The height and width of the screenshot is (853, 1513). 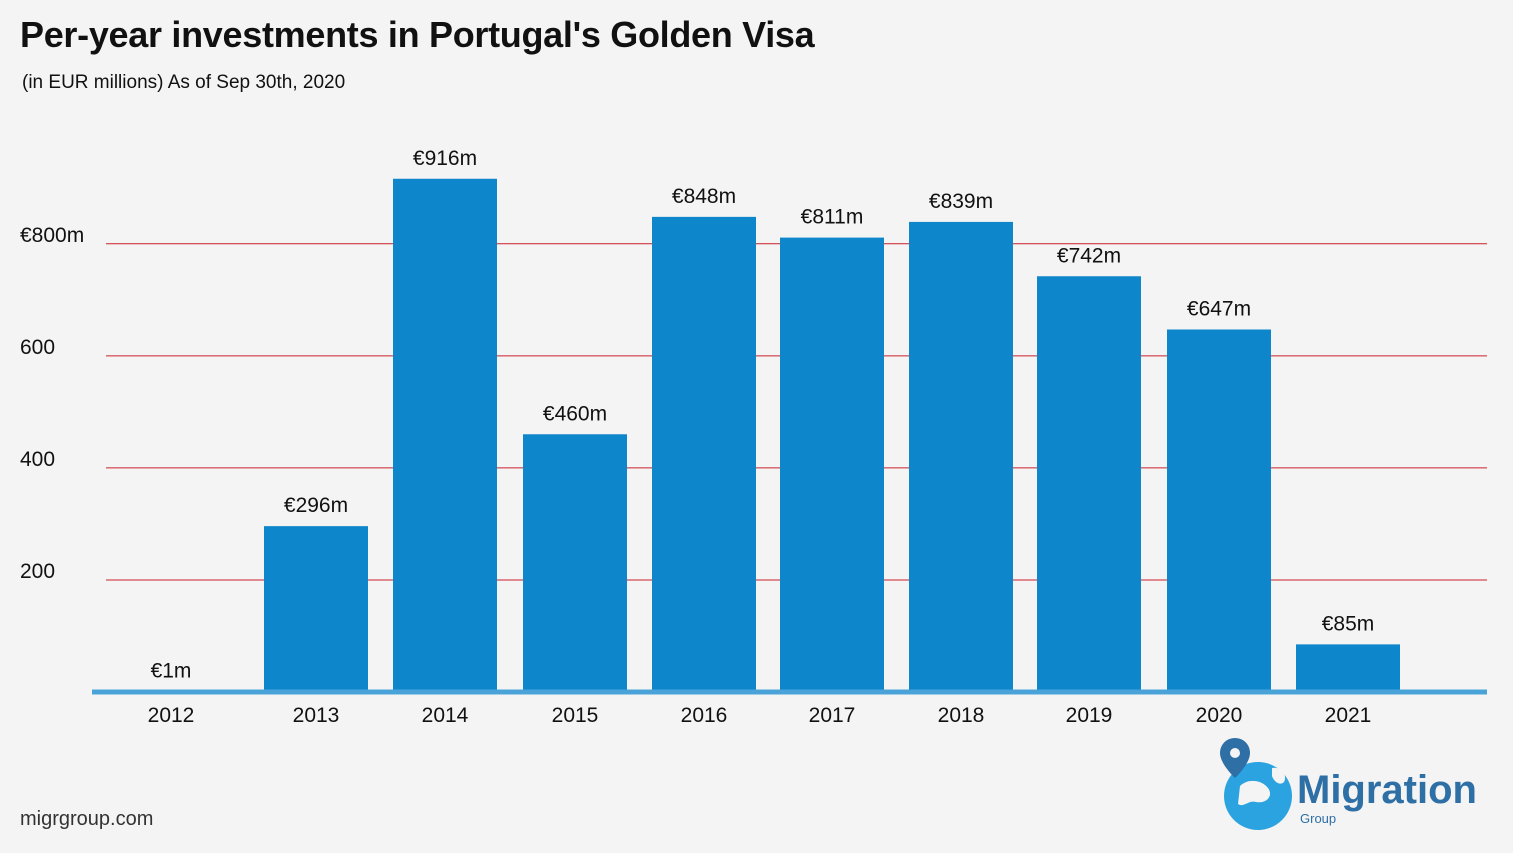 What do you see at coordinates (1348, 623) in the screenshot?
I see `data-label: €85m` at bounding box center [1348, 623].